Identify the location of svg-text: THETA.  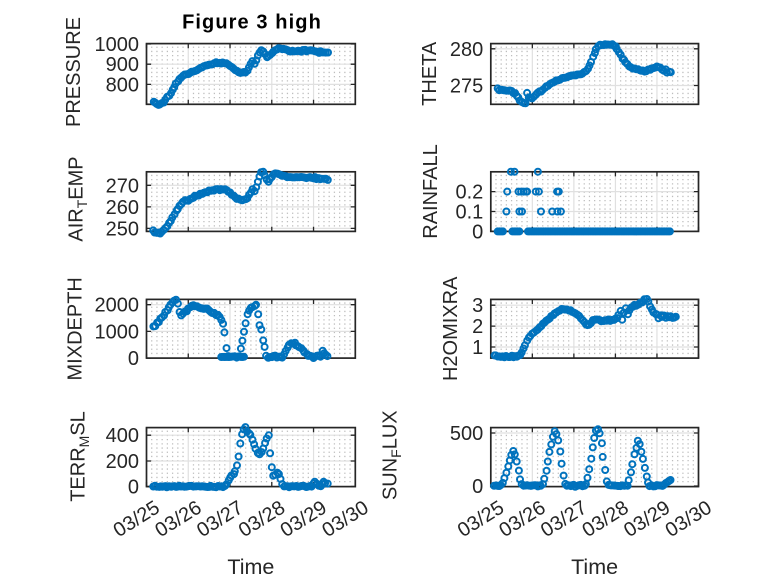
(430, 73).